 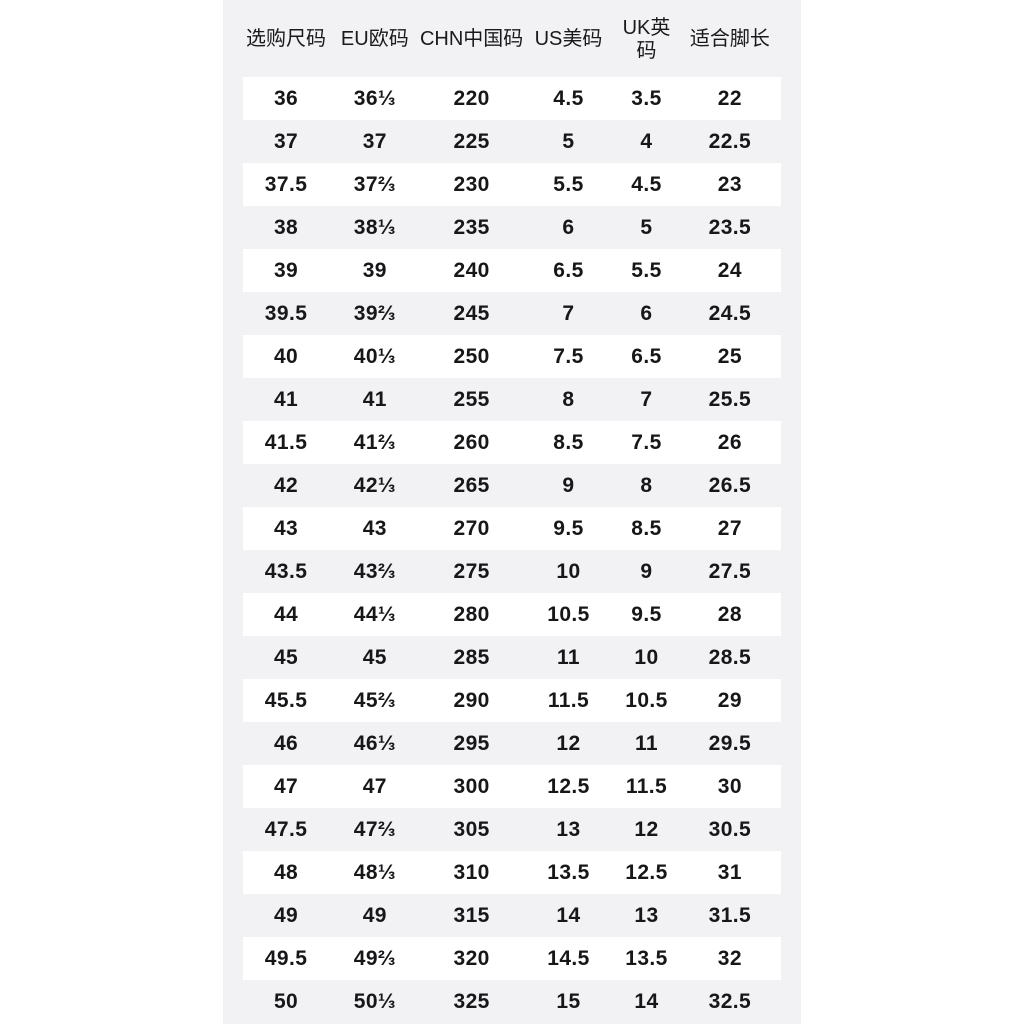 What do you see at coordinates (286, 442) in the screenshot?
I see `cell: 41.5` at bounding box center [286, 442].